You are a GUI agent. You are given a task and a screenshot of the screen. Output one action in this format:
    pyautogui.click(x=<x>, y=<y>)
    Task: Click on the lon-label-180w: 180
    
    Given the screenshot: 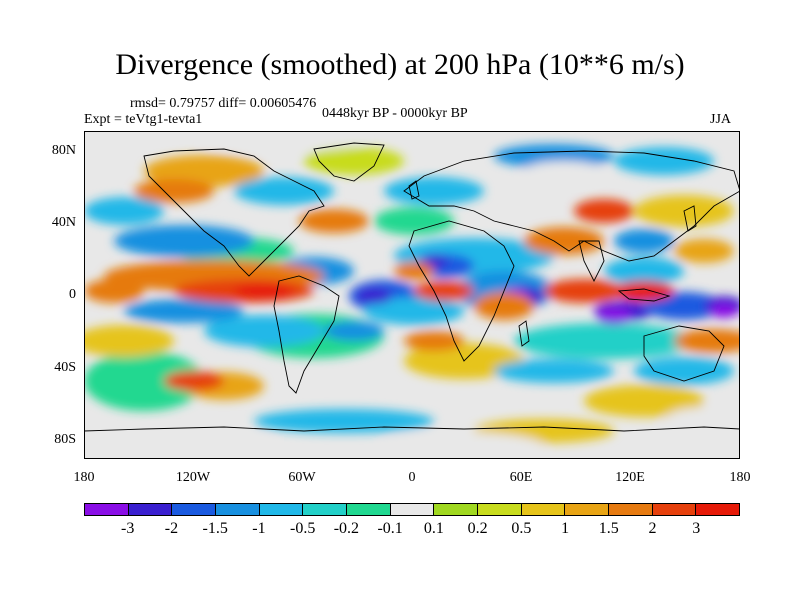 What is the action you would take?
    pyautogui.click(x=84, y=477)
    